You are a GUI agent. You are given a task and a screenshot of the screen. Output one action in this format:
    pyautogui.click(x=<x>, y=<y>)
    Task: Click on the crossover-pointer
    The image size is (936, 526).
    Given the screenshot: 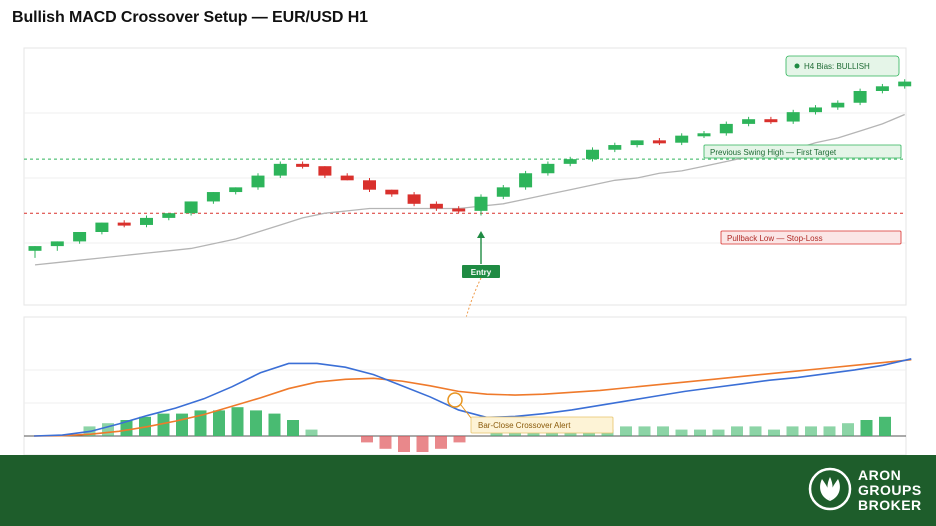 What is the action you would take?
    pyautogui.click(x=466, y=411)
    